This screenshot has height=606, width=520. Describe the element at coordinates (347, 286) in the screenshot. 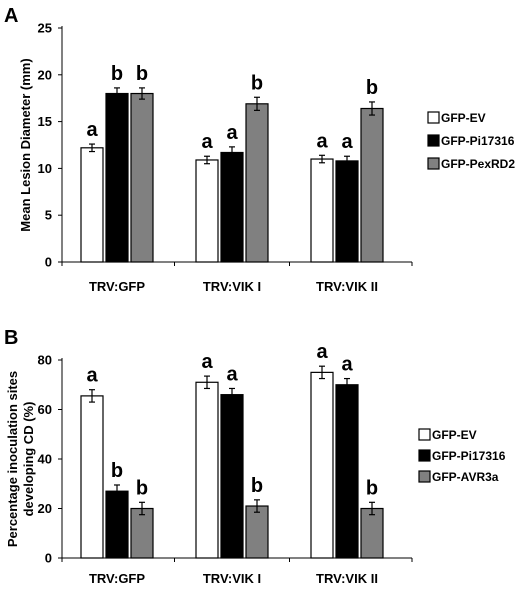

I see `panel-a-category-label: TRV:VIK II` at that location.